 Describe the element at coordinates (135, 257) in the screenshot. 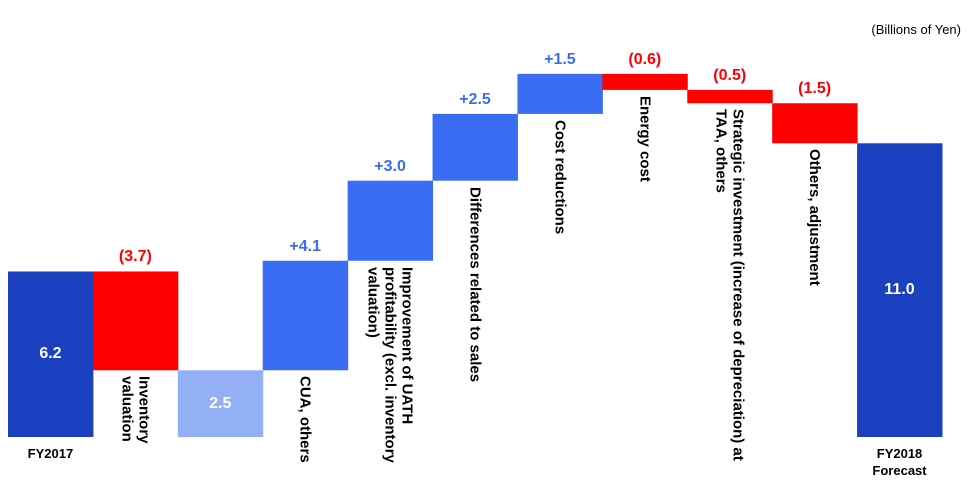

I see `value-label: (3.7)` at that location.